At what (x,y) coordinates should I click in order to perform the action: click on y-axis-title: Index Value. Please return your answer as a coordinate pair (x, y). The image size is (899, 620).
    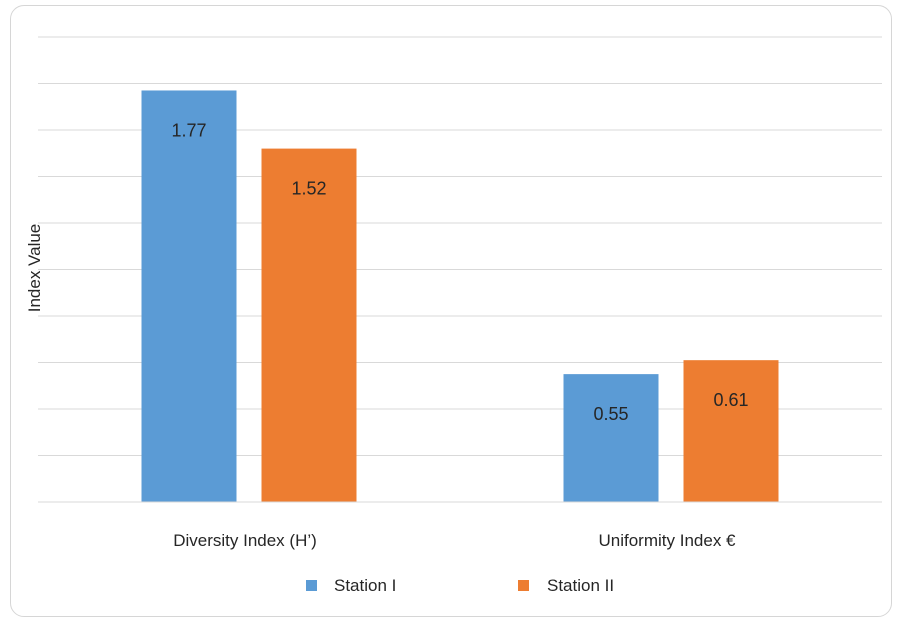
    Looking at the image, I should click on (34, 268).